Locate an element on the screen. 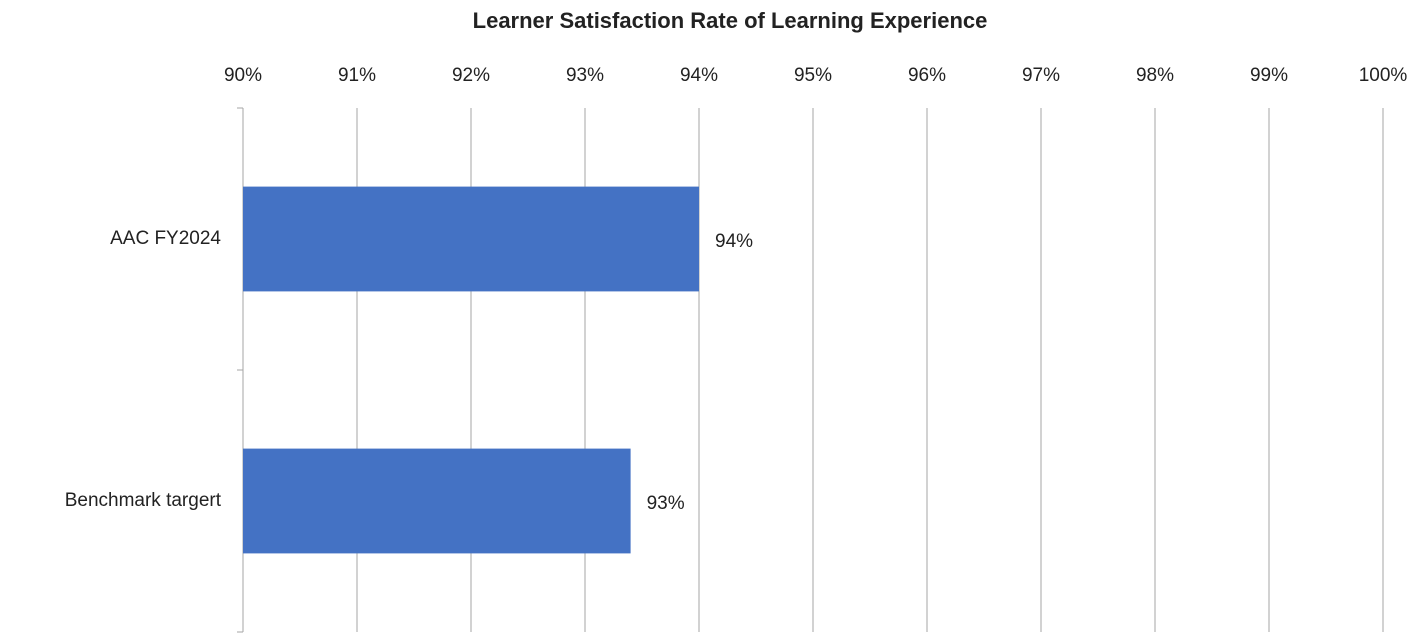  x-tick-label: 92% is located at coordinates (471, 75).